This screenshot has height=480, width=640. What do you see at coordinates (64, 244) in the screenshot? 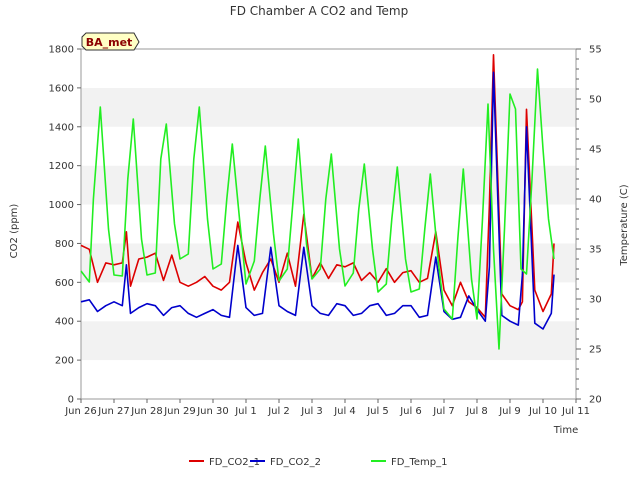
I see `y-tick-label: 800` at bounding box center [64, 244].